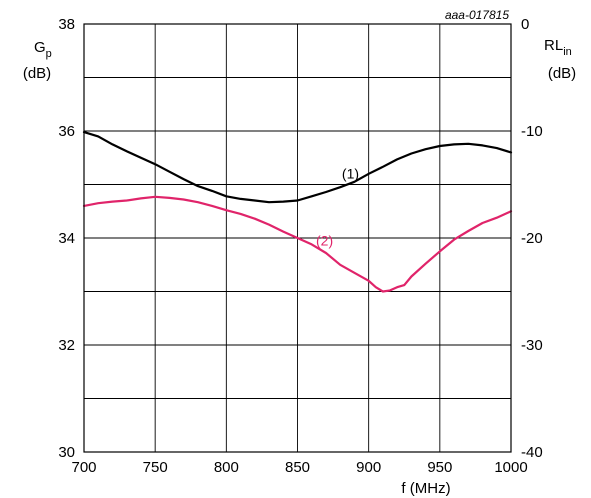  What do you see at coordinates (226, 467) in the screenshot?
I see `x-tick-label: 800` at bounding box center [226, 467].